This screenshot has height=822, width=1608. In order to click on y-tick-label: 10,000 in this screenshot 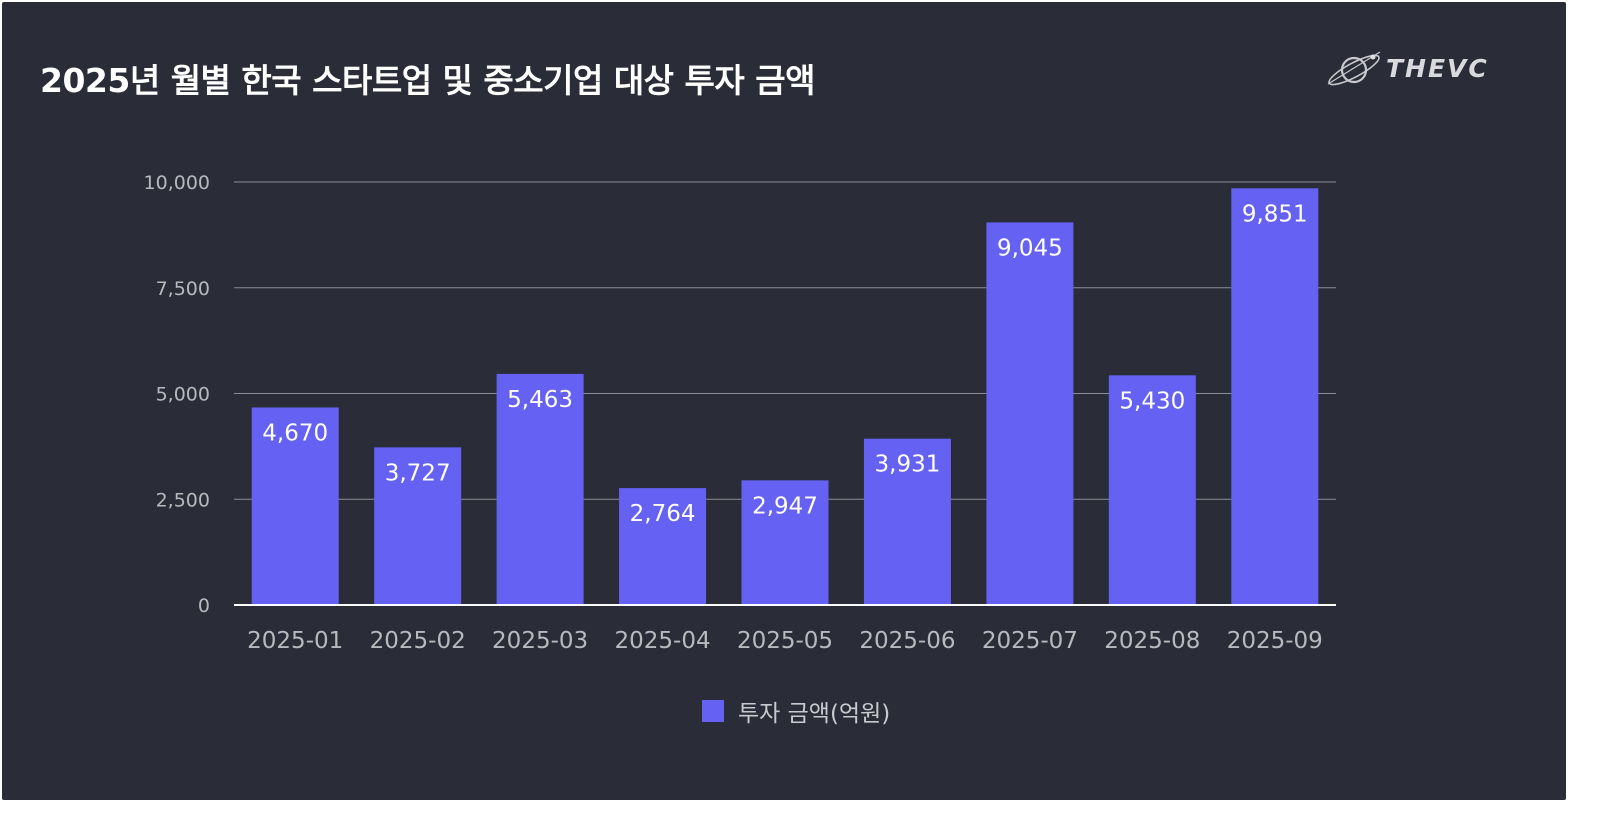, I will do `click(177, 183)`.